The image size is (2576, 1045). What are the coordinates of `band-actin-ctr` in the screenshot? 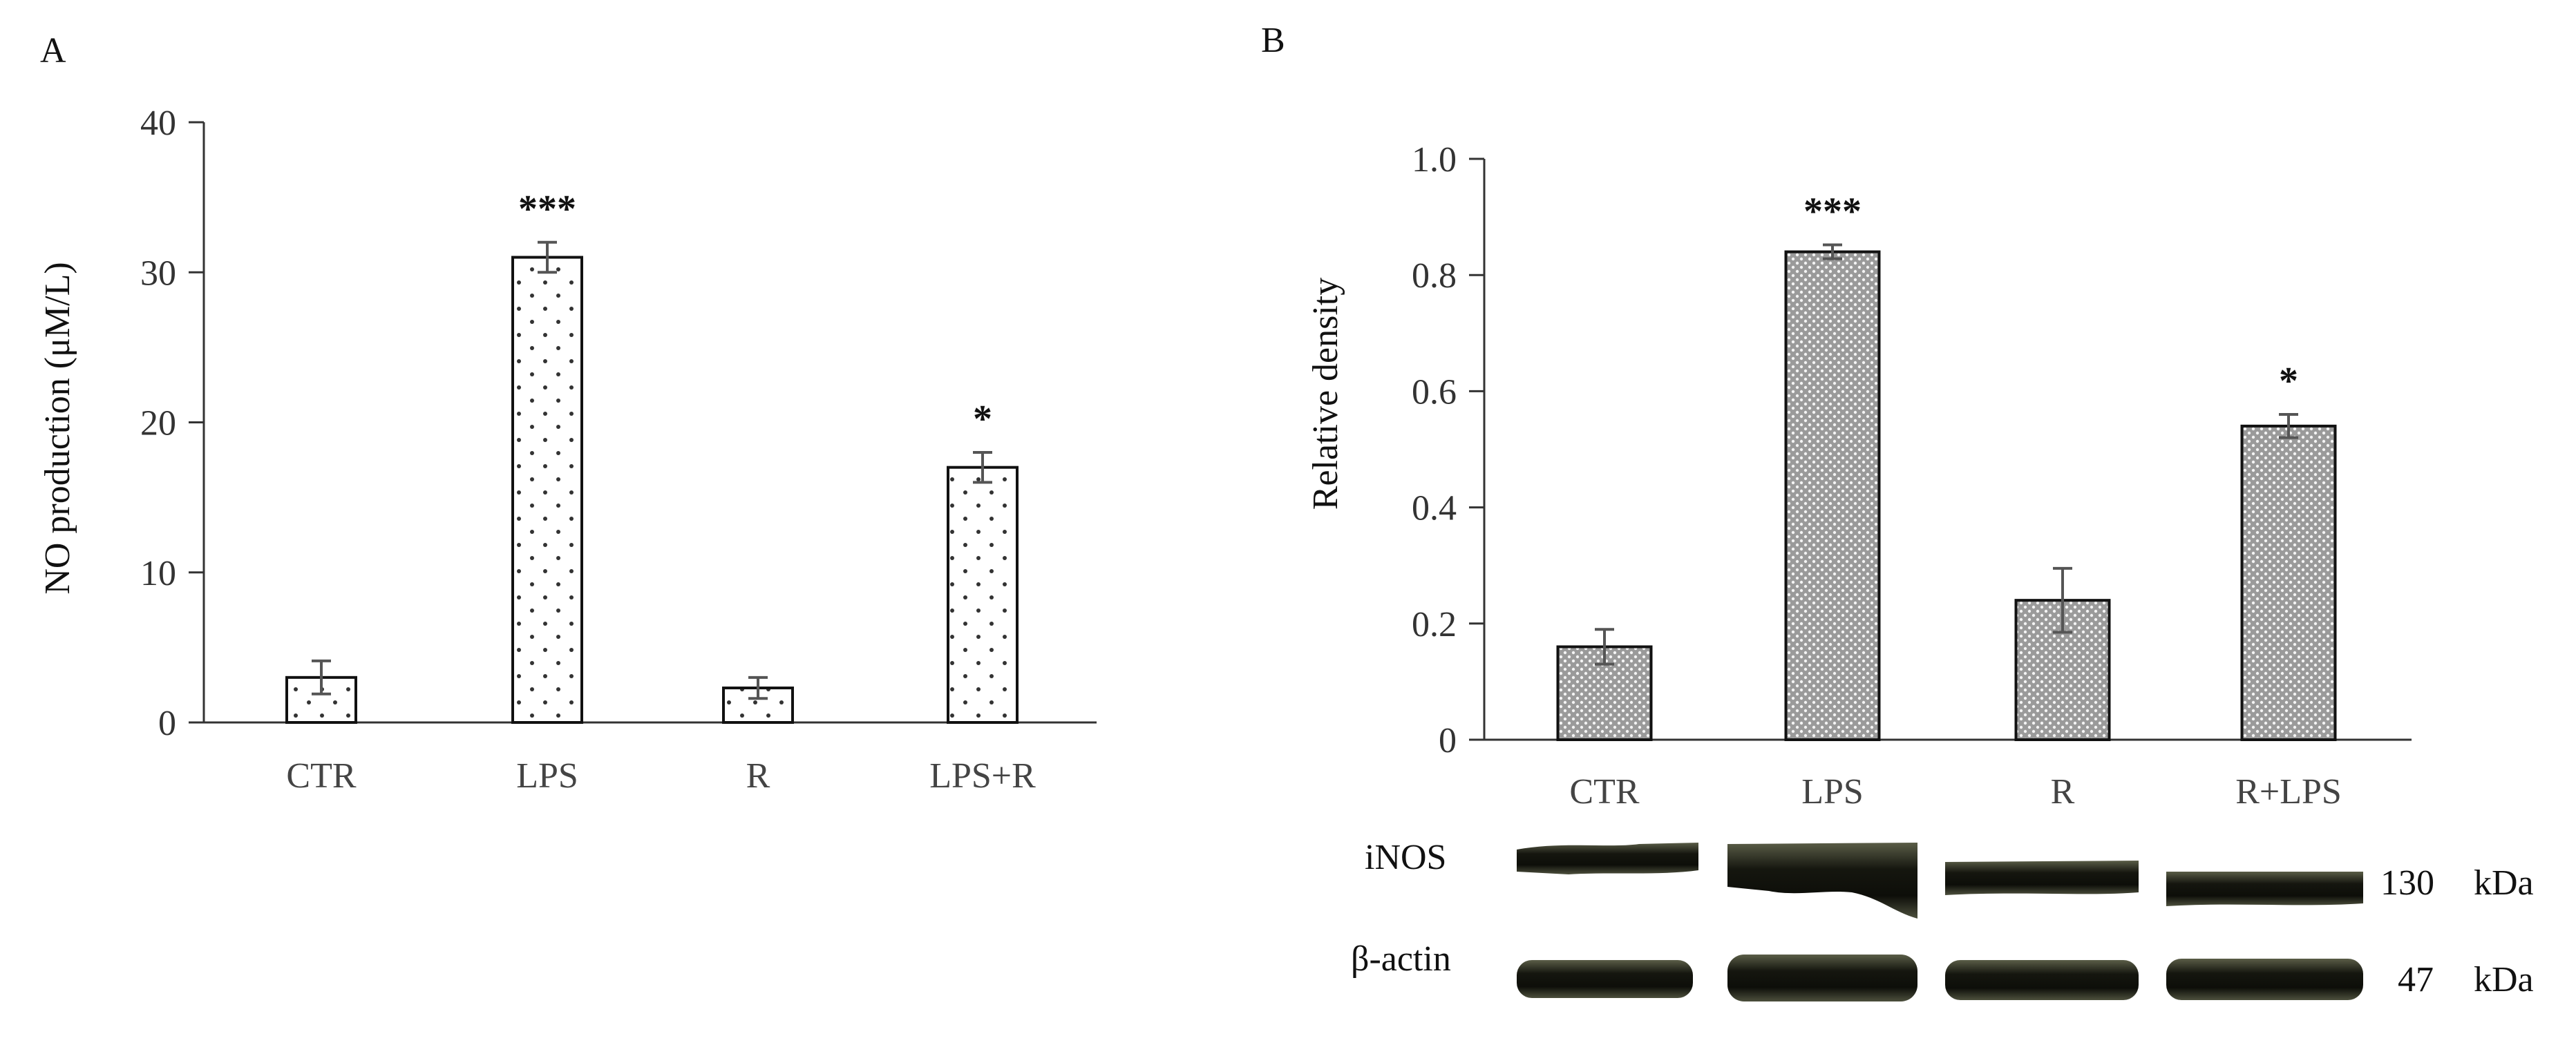 It's located at (1605, 979).